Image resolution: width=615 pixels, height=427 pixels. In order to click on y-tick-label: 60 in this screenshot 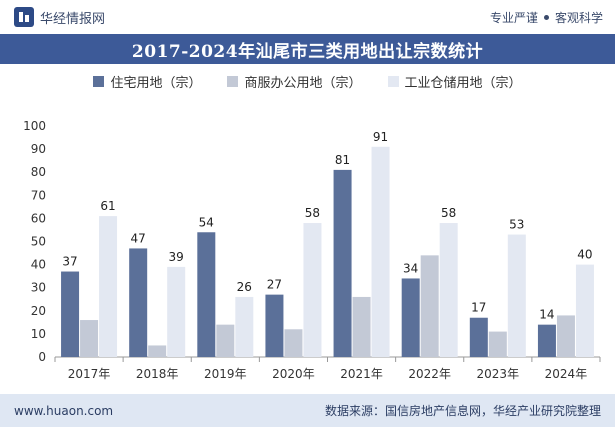, I will do `click(38, 218)`.